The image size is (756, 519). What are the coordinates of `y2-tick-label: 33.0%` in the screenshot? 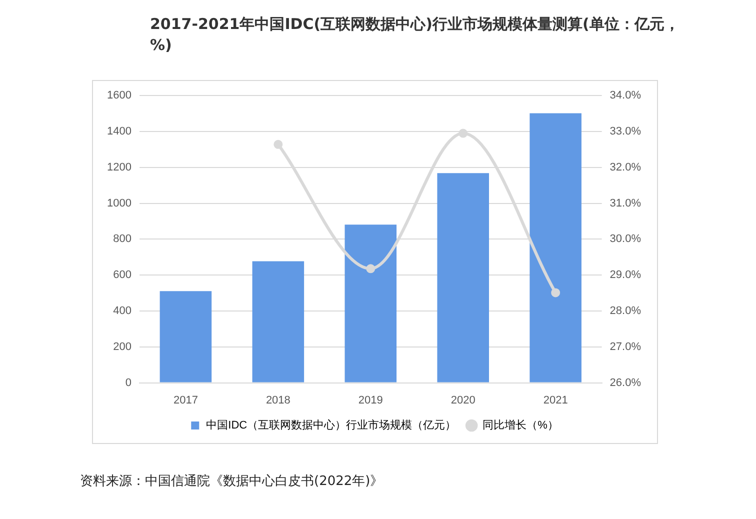 It's located at (626, 132).